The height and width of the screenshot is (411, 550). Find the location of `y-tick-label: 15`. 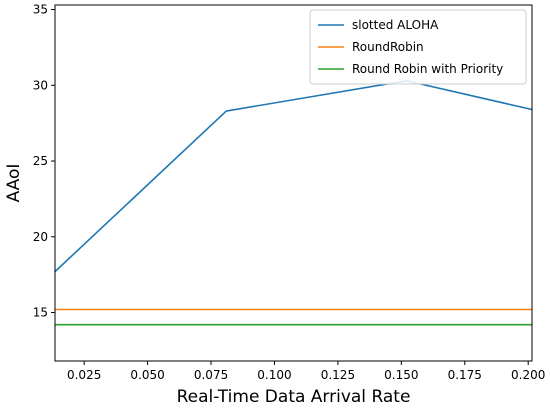

y-tick-label: 15 is located at coordinates (40, 313).